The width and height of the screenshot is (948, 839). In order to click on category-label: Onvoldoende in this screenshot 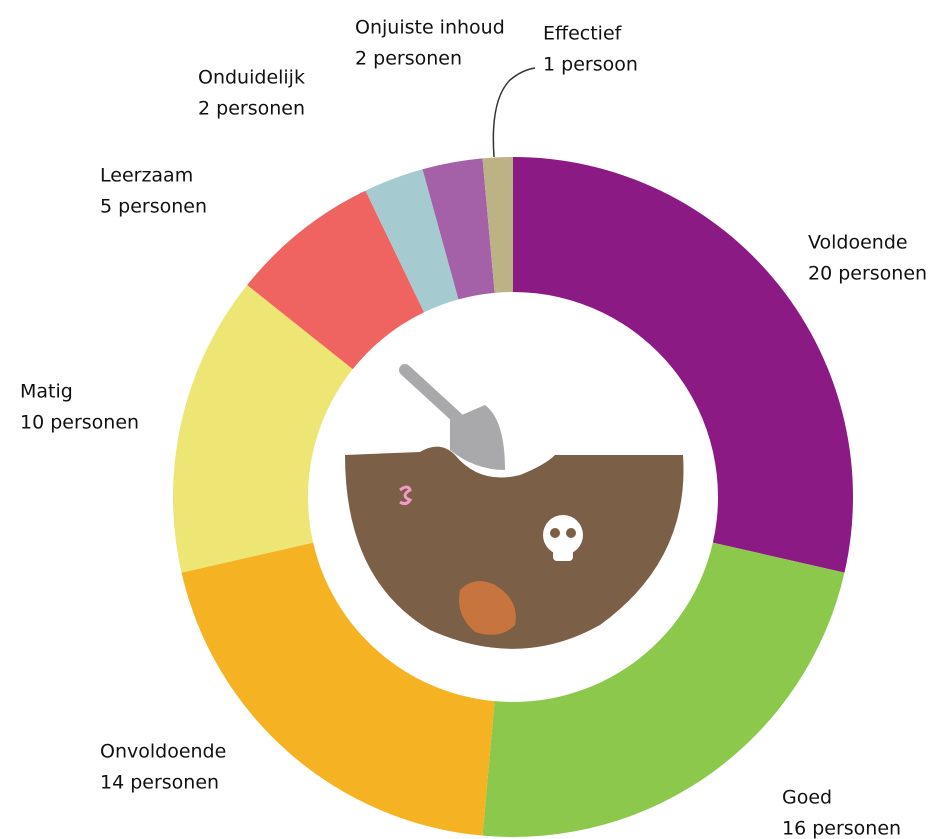, I will do `click(163, 752)`.